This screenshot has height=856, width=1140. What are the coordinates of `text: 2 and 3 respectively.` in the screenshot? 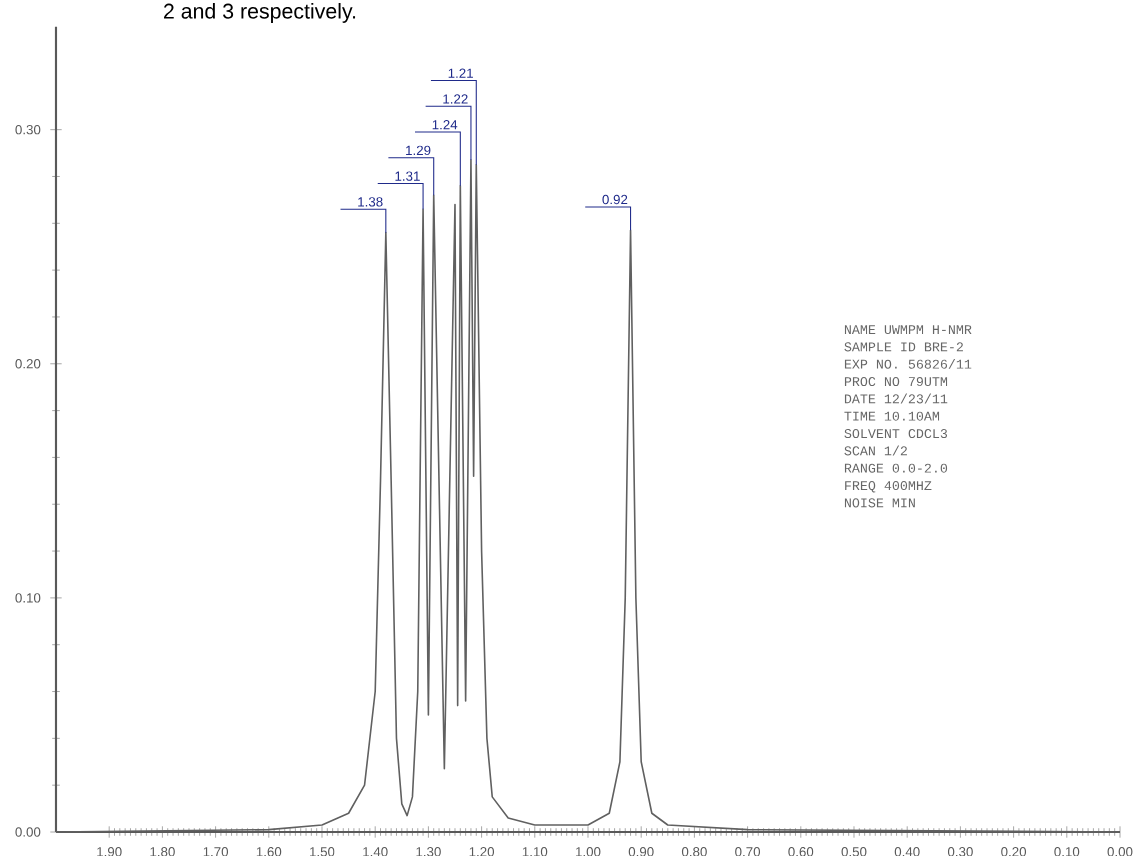 It's located at (260, 13).